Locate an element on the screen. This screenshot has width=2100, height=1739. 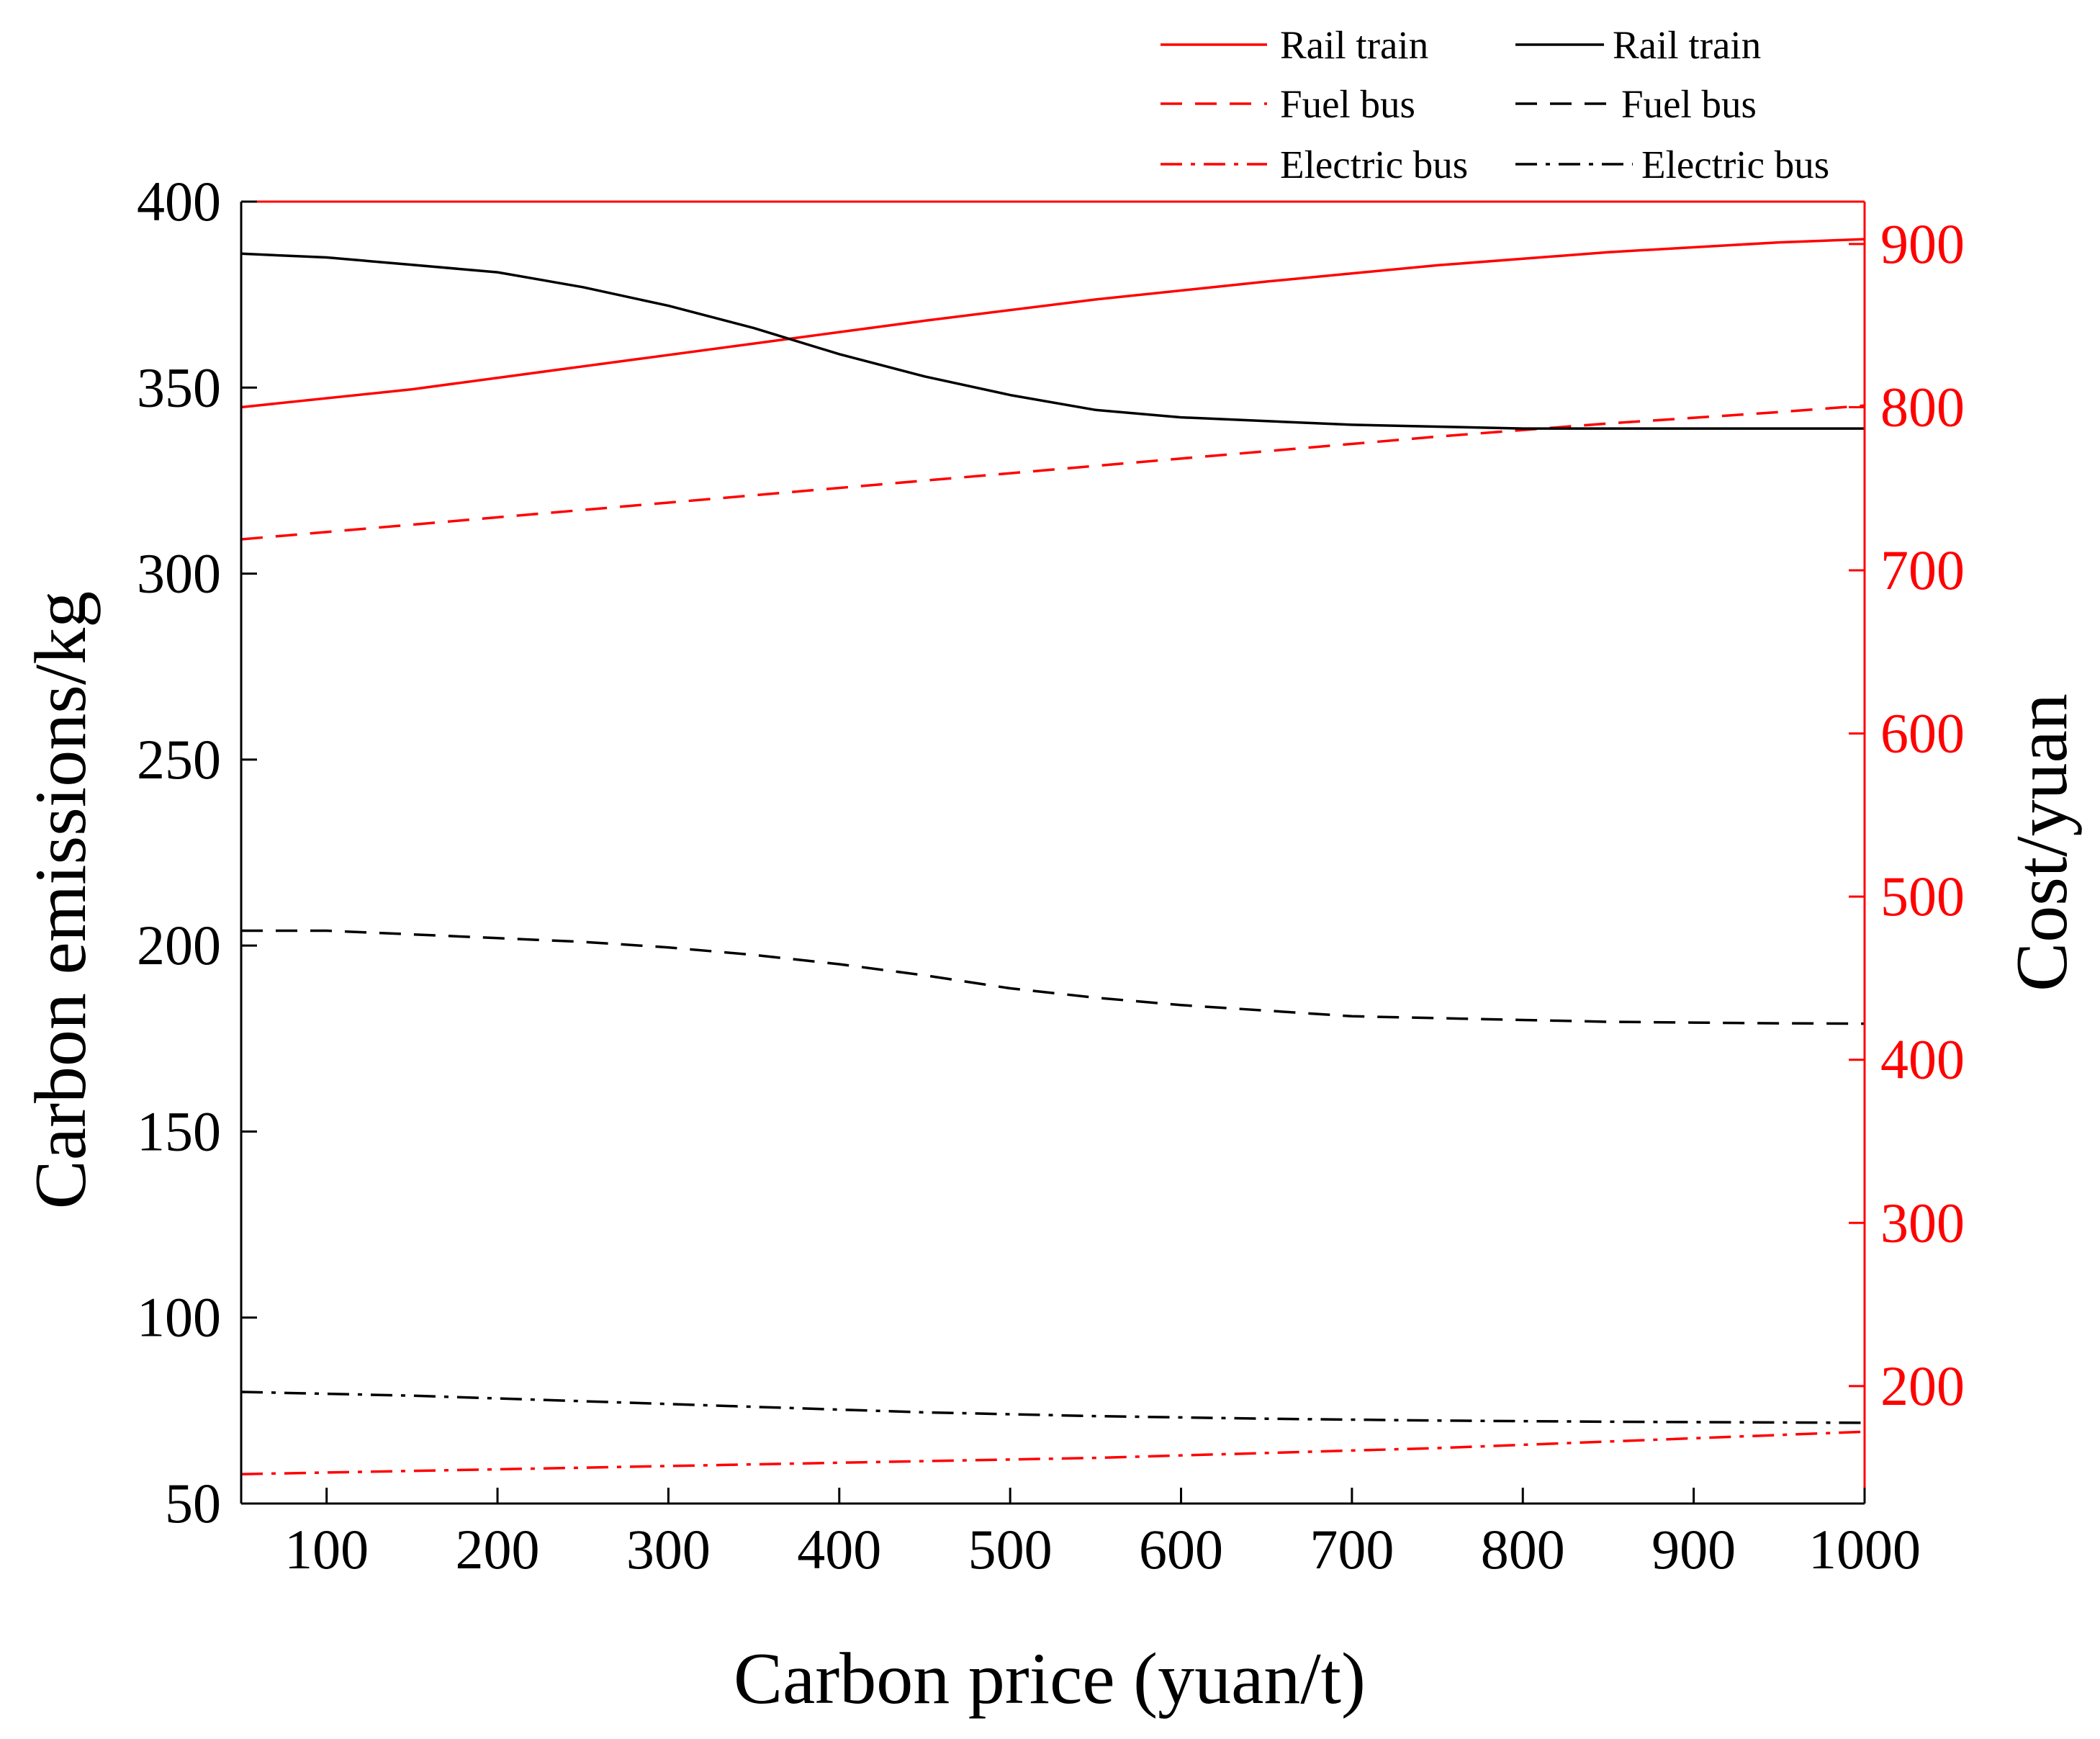
left-axis-title: Carbon emissions/kg is located at coordinates (61, 900).